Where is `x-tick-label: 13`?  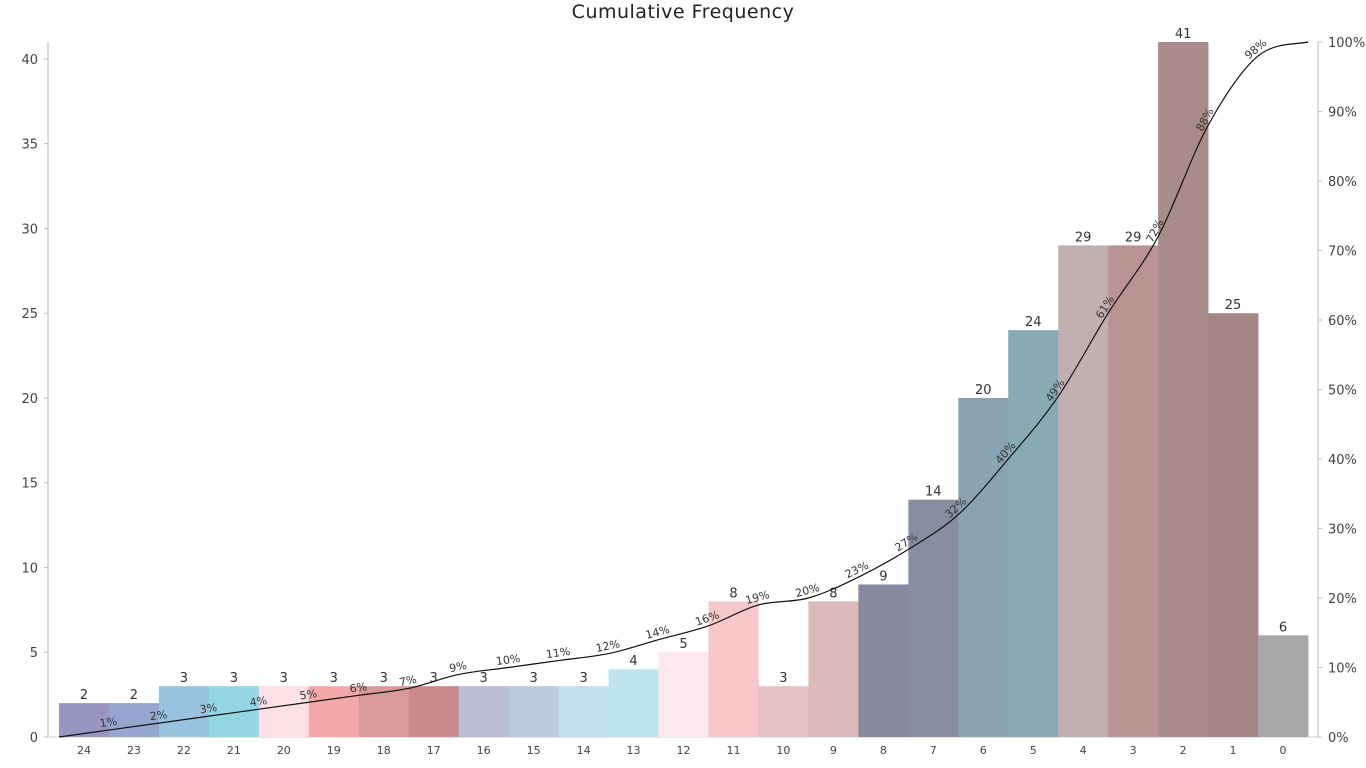
x-tick-label: 13 is located at coordinates (634, 750).